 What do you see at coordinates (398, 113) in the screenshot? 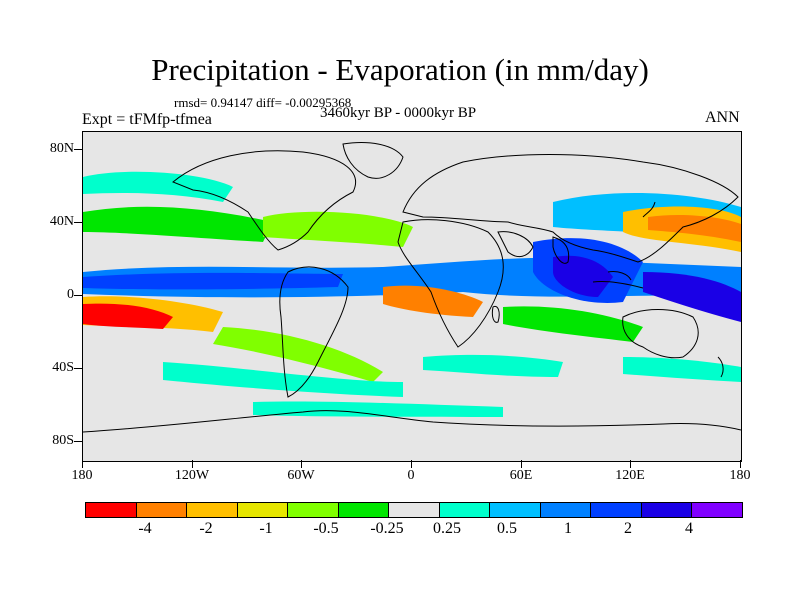
I see `period-label: 3460kyr BP - 0000kyr BP` at bounding box center [398, 113].